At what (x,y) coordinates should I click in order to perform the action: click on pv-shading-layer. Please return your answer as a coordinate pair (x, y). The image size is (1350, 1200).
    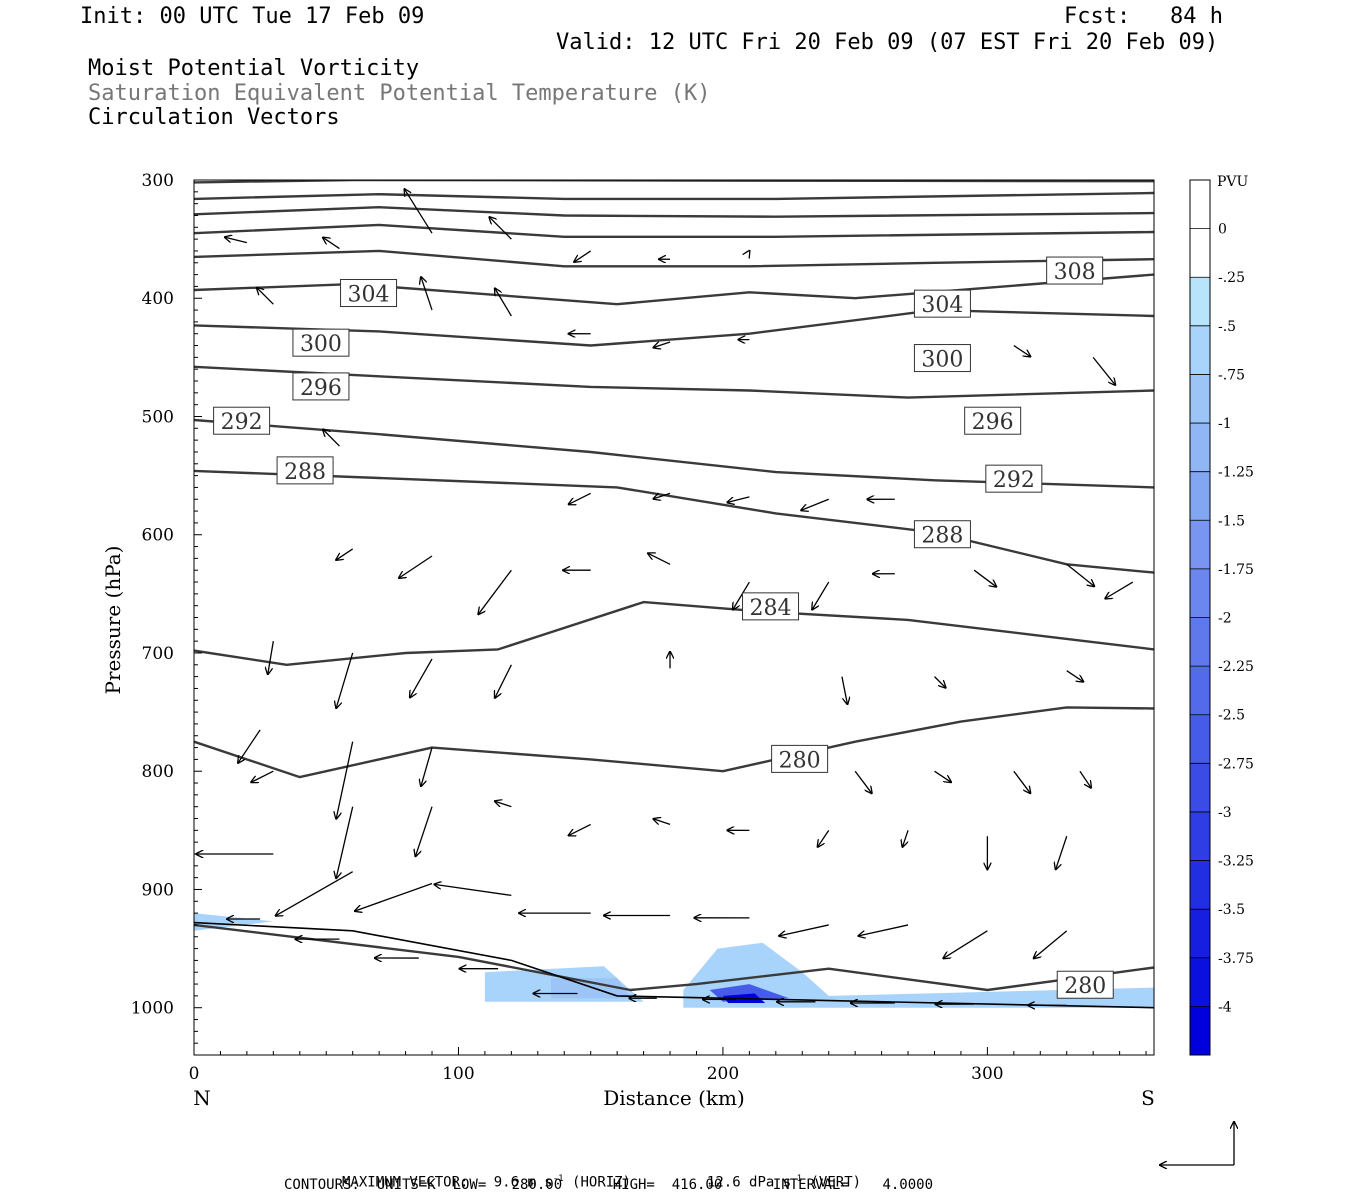
    Looking at the image, I should click on (674, 960).